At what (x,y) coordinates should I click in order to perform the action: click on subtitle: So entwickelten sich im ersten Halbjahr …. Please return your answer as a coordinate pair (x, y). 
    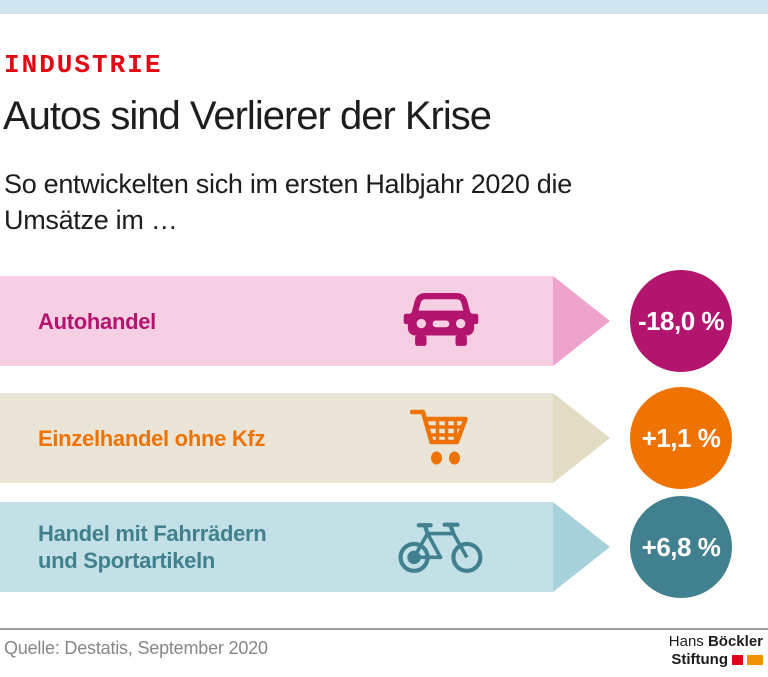
    Looking at the image, I should click on (288, 202).